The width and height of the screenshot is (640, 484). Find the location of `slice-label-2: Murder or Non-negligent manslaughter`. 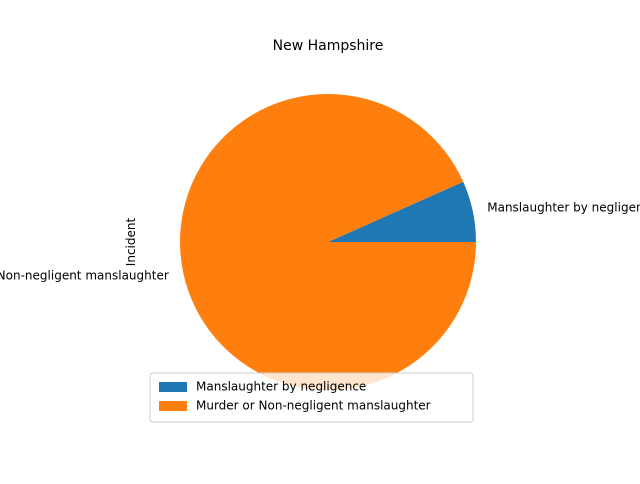

slice-label-2: Murder or Non-negligent manslaughter is located at coordinates (84, 275).